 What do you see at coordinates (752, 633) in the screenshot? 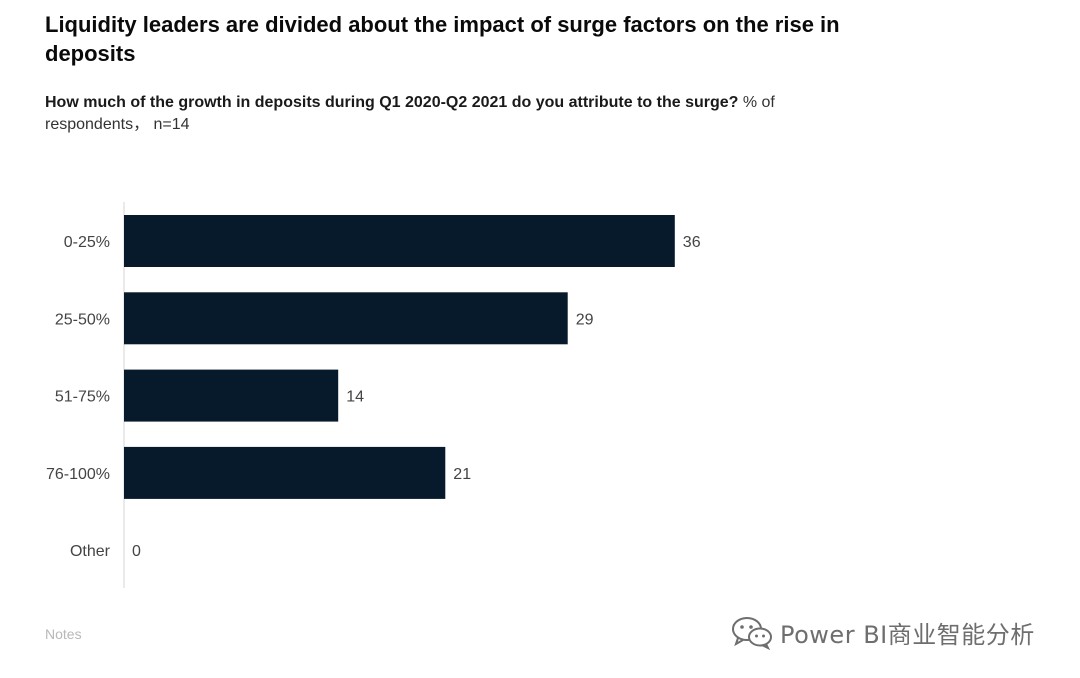
I see `wechat-icon` at bounding box center [752, 633].